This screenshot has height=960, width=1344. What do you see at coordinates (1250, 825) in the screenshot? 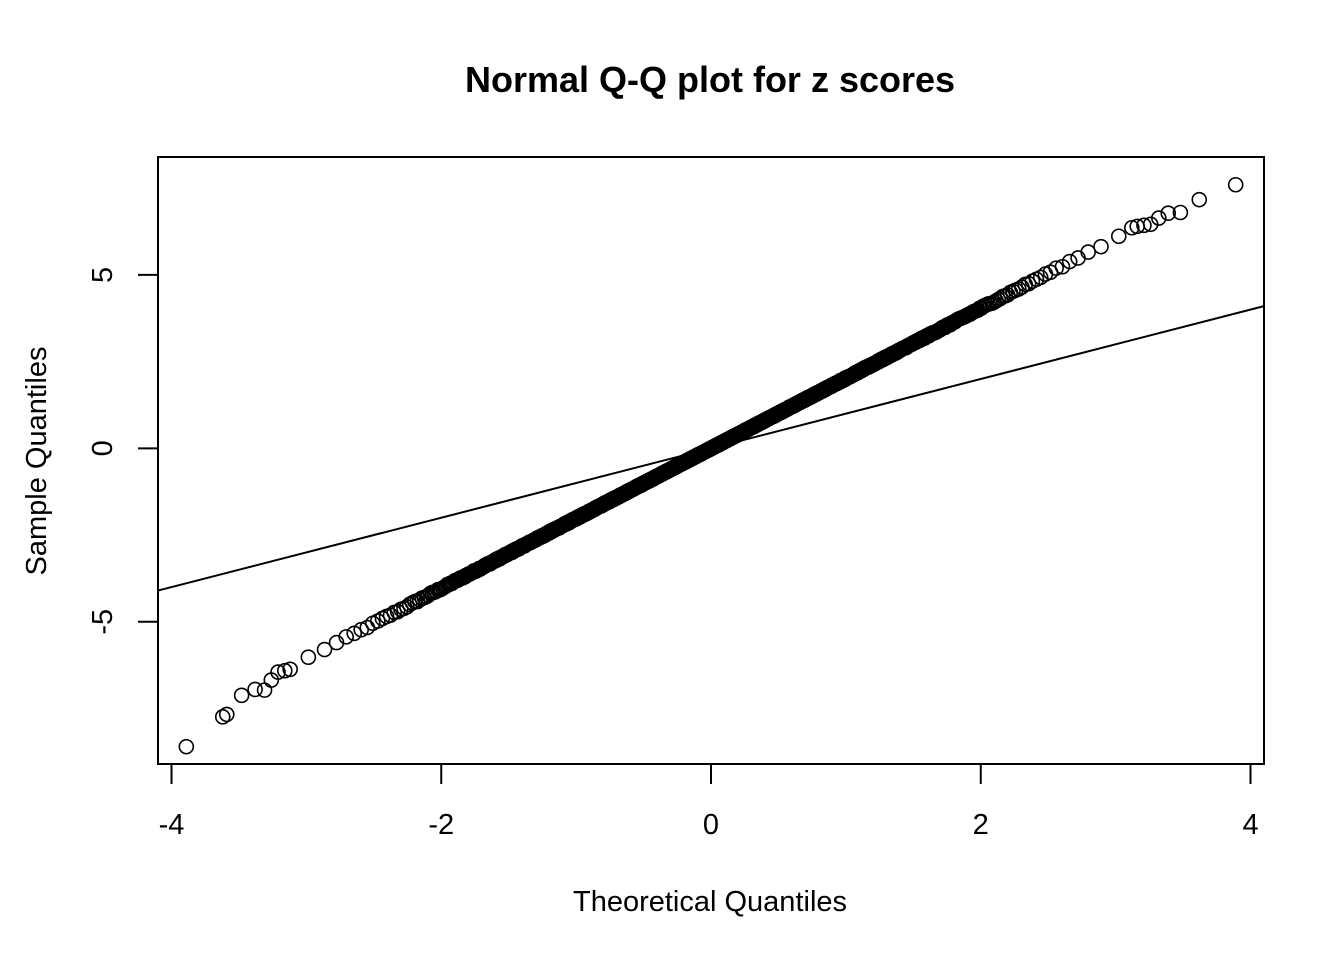
I see `x-tick-label: 4` at bounding box center [1250, 825].